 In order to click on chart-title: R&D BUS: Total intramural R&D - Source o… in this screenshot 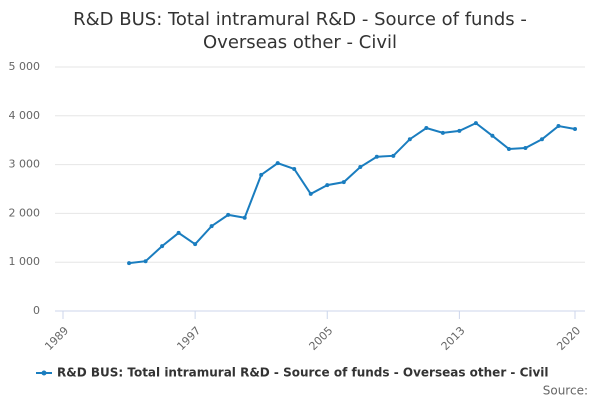, I will do `click(300, 31)`.